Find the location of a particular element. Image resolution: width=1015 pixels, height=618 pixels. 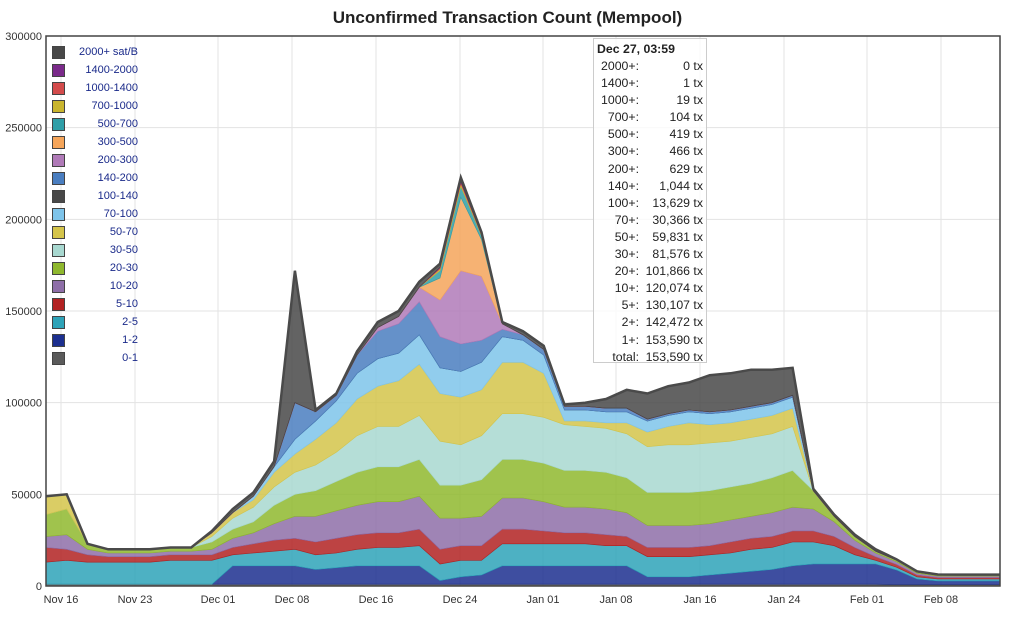

tooltip-row-key: 30+: is located at coordinates (626, 254).